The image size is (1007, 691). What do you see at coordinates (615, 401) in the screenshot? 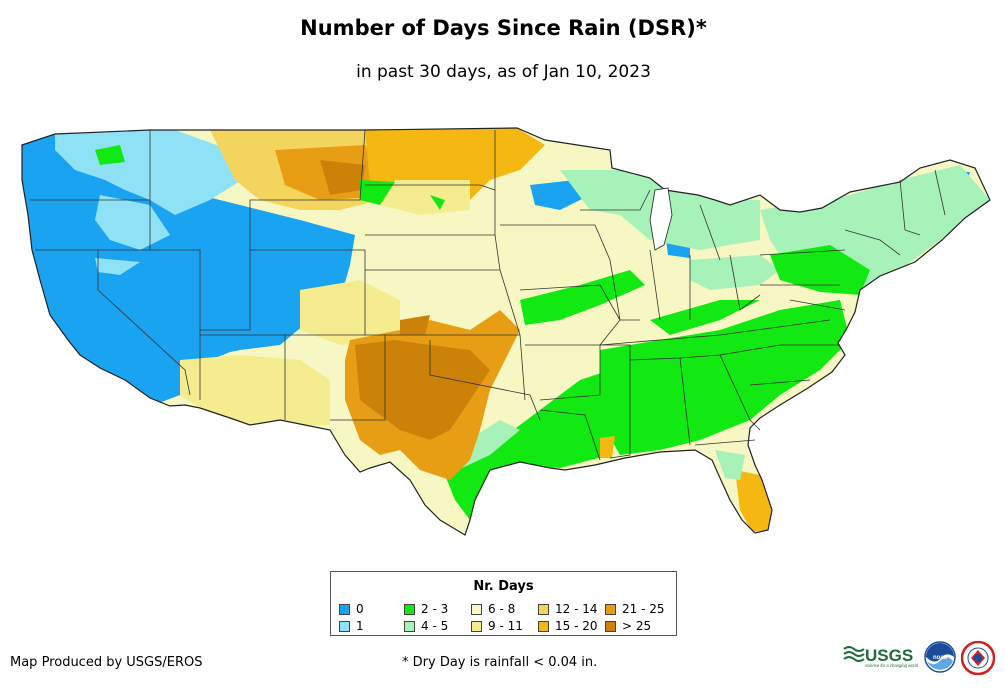
I see `border-ms` at bounding box center [615, 401].